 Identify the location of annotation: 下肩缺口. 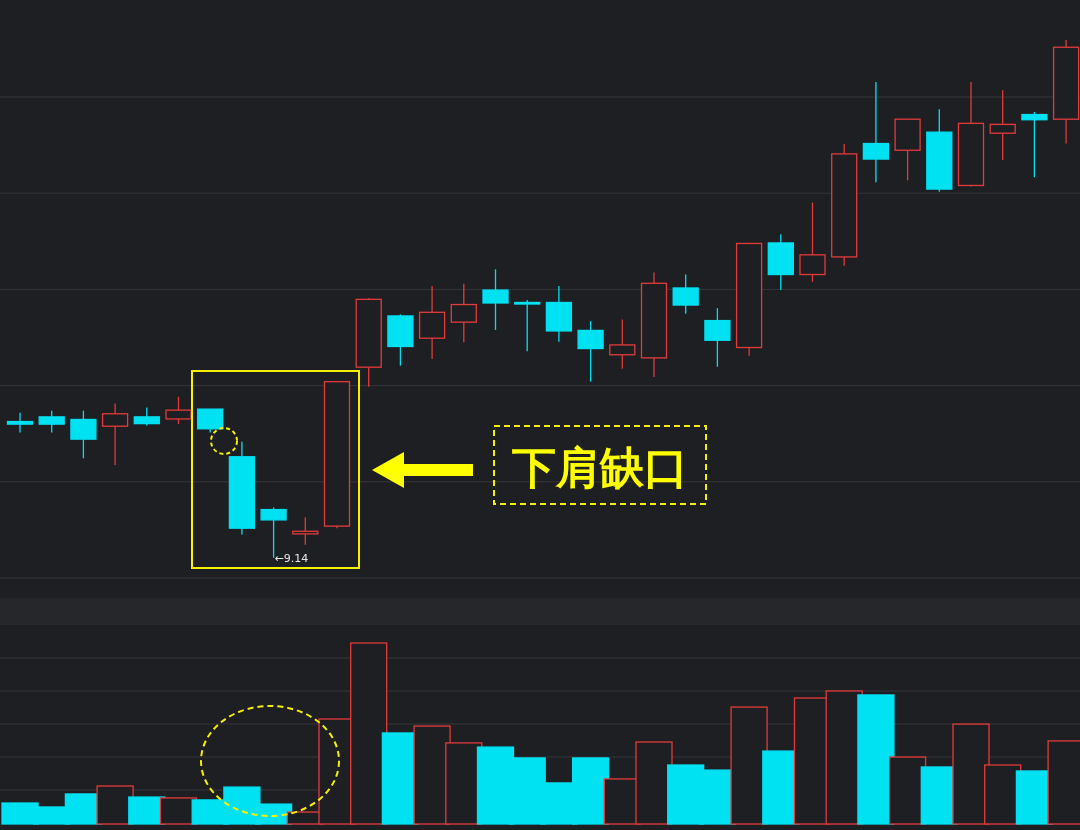
(600, 467).